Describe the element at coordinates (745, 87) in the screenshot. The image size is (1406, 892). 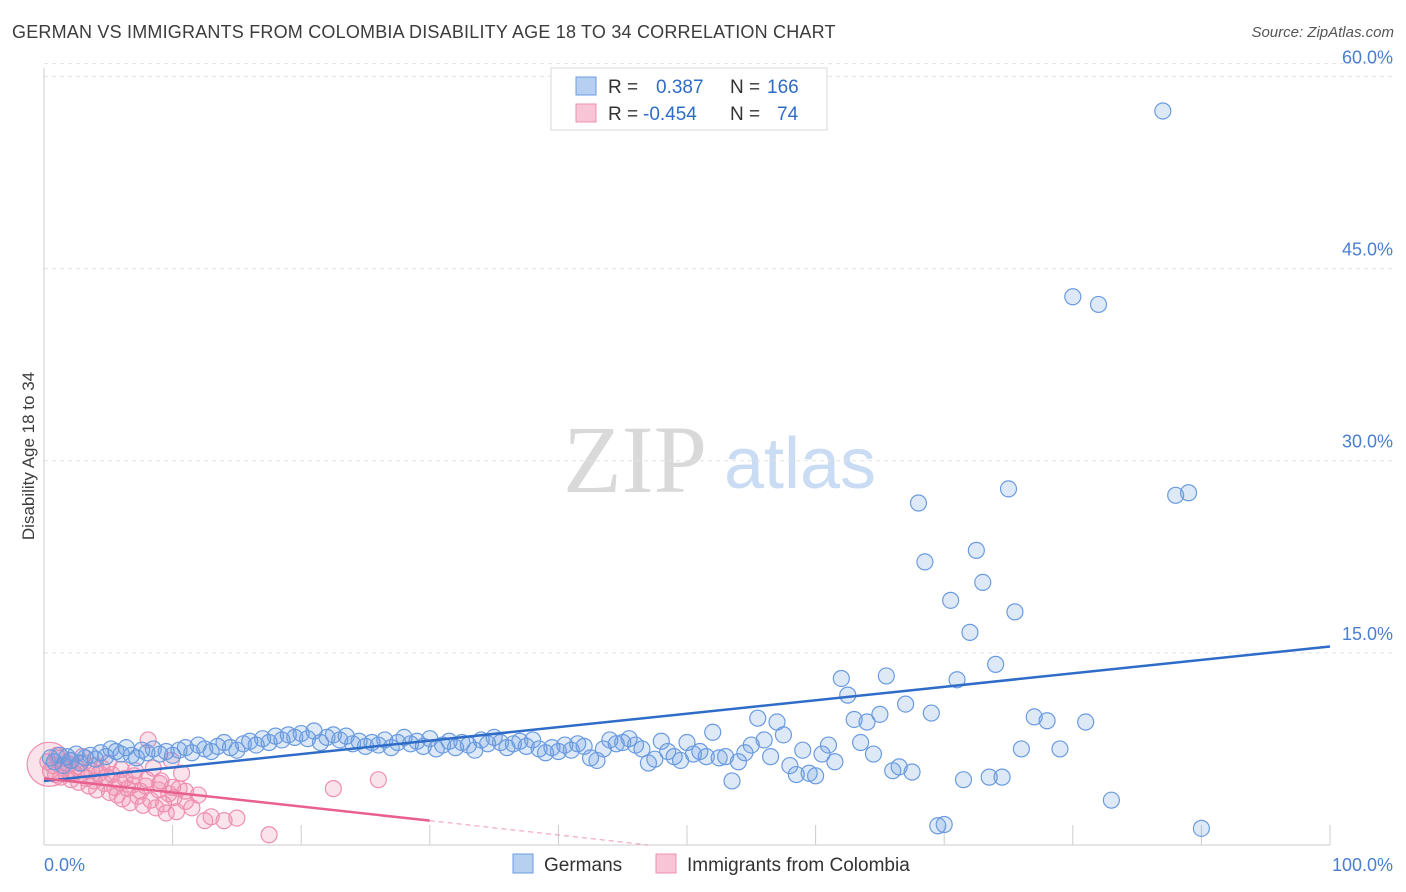
I see `legend-n-label-germans: N =` at that location.